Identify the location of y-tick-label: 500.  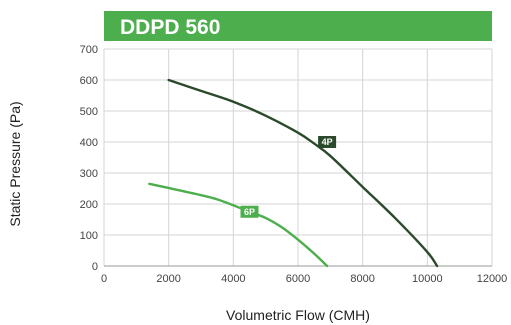
(89, 112).